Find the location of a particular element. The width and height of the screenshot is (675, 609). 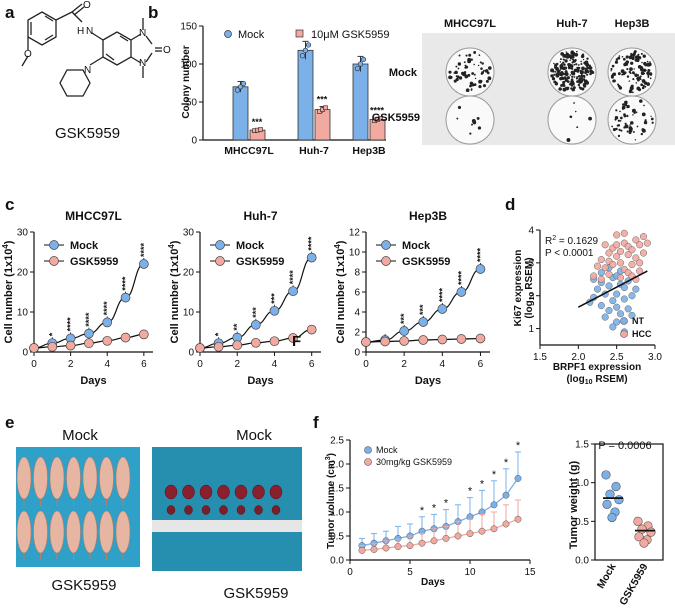

plate-col-huh7: Huh-7 is located at coordinates (571, 24).